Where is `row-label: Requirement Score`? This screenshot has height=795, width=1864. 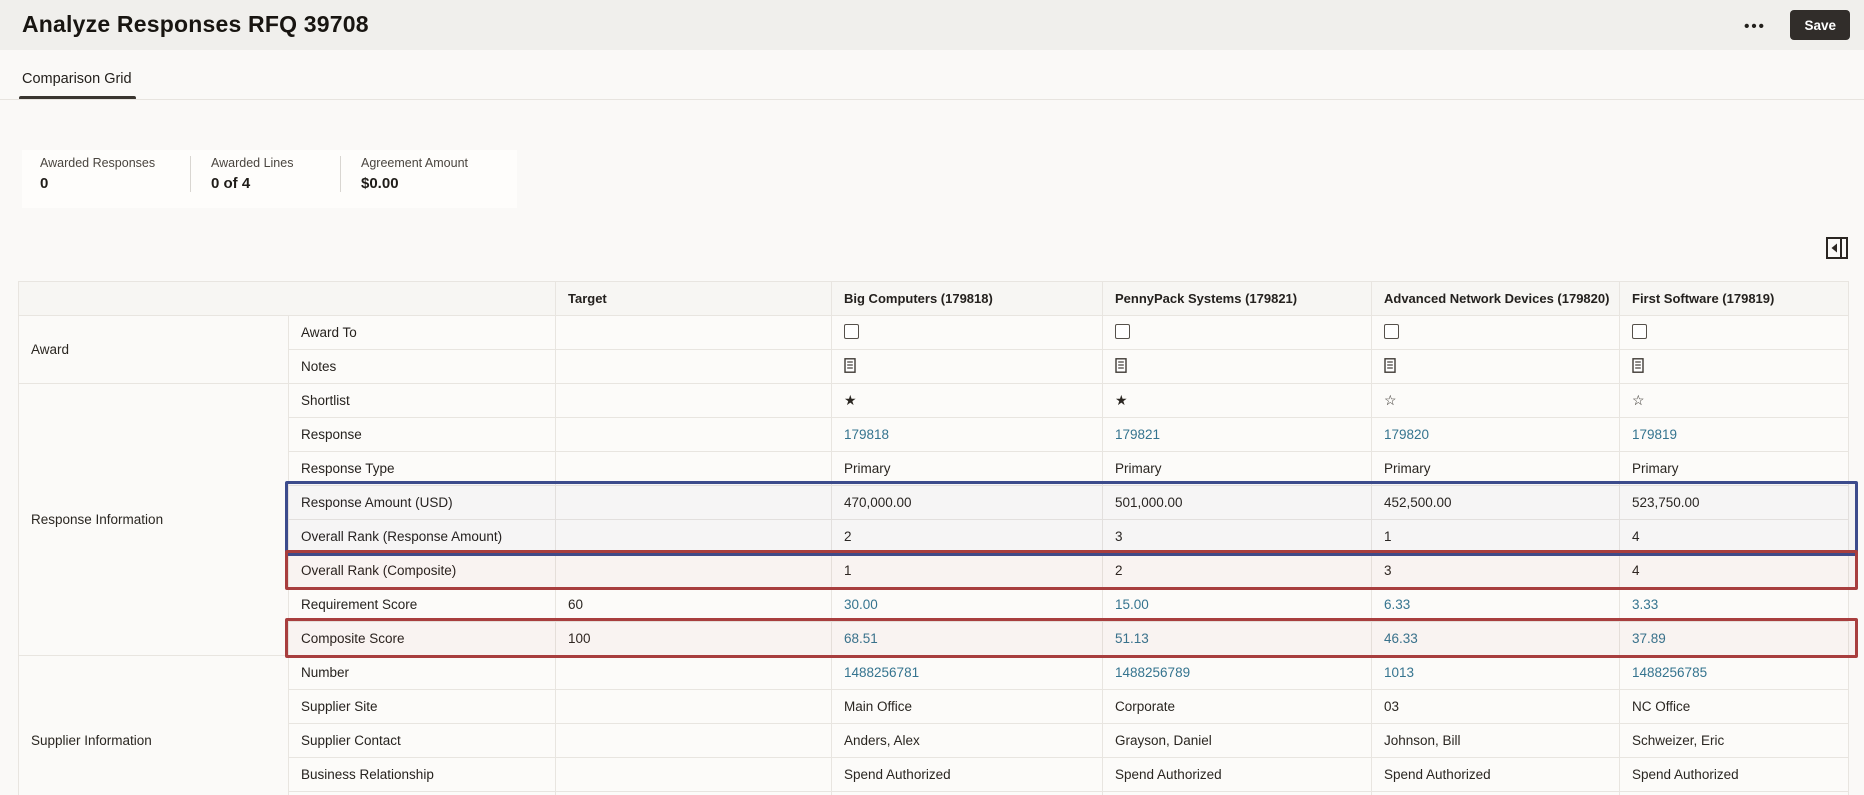 row-label: Requirement Score is located at coordinates (422, 604).